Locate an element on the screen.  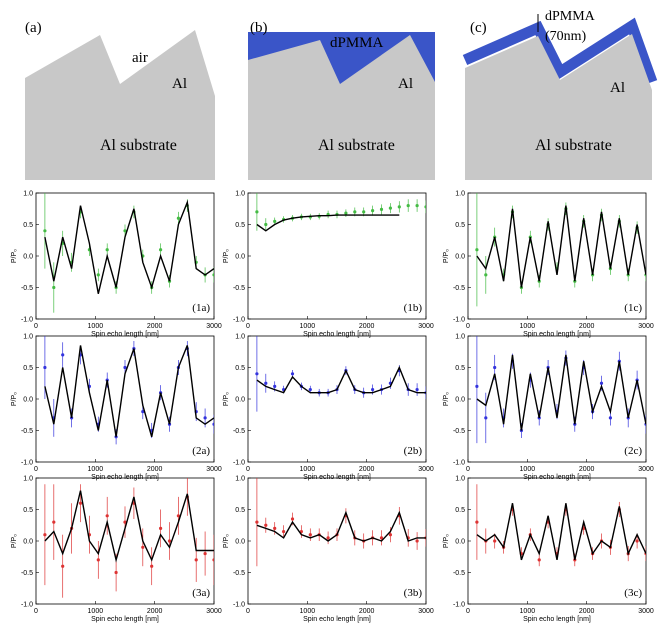
panel-label: (a) is located at coordinates (33, 28).